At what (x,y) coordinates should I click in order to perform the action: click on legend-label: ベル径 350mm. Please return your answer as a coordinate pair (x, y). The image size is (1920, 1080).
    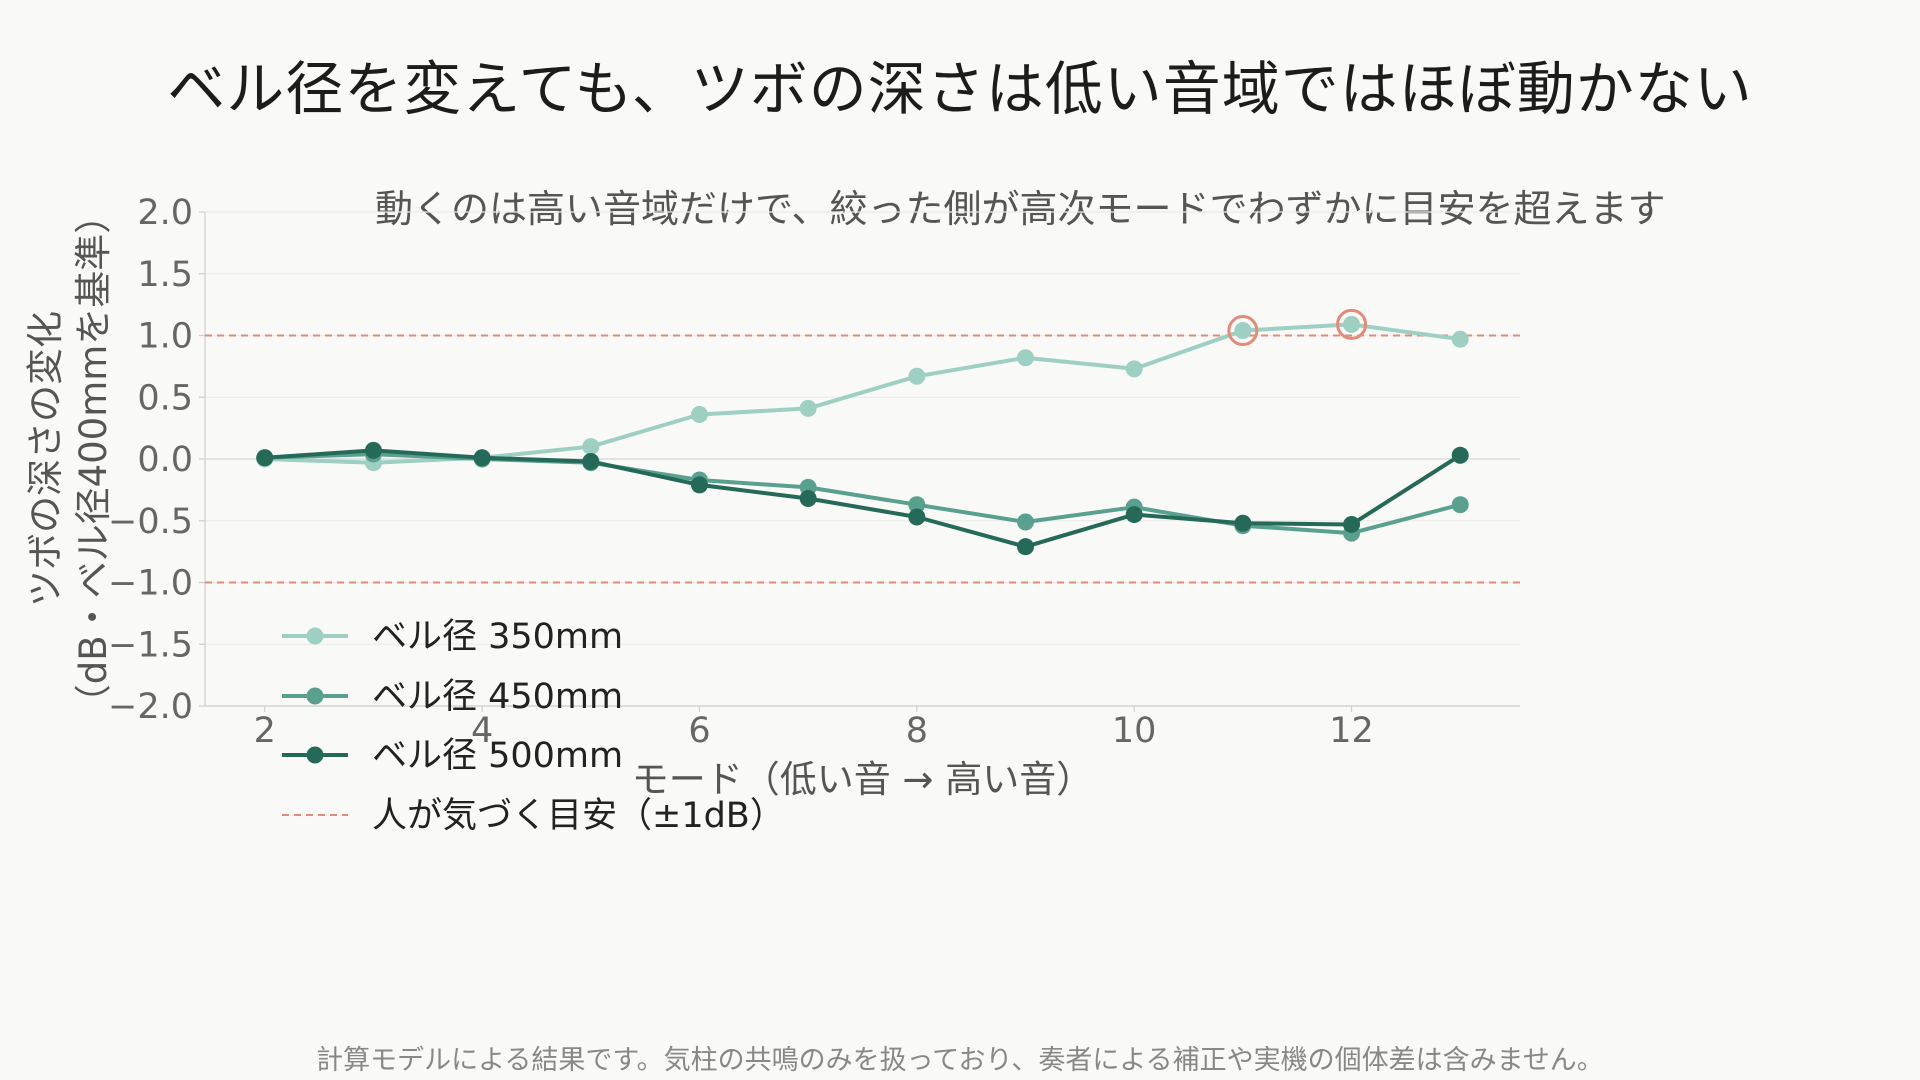
    Looking at the image, I should click on (497, 637).